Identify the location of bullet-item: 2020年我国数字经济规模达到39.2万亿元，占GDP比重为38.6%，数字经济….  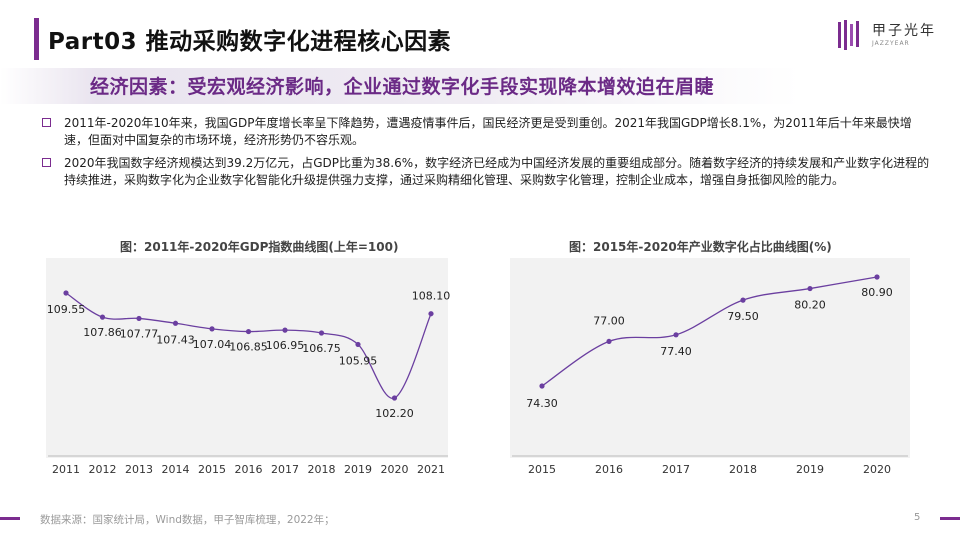
(485, 172).